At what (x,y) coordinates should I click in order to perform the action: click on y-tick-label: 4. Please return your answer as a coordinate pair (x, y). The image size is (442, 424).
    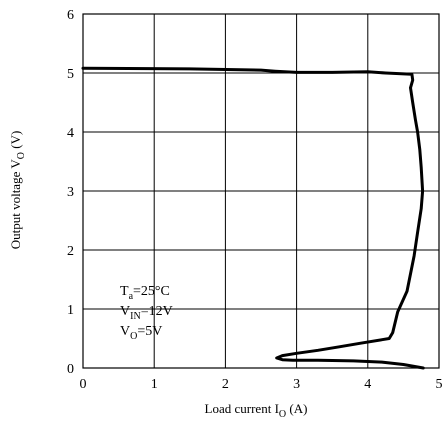
    Looking at the image, I should click on (70, 133).